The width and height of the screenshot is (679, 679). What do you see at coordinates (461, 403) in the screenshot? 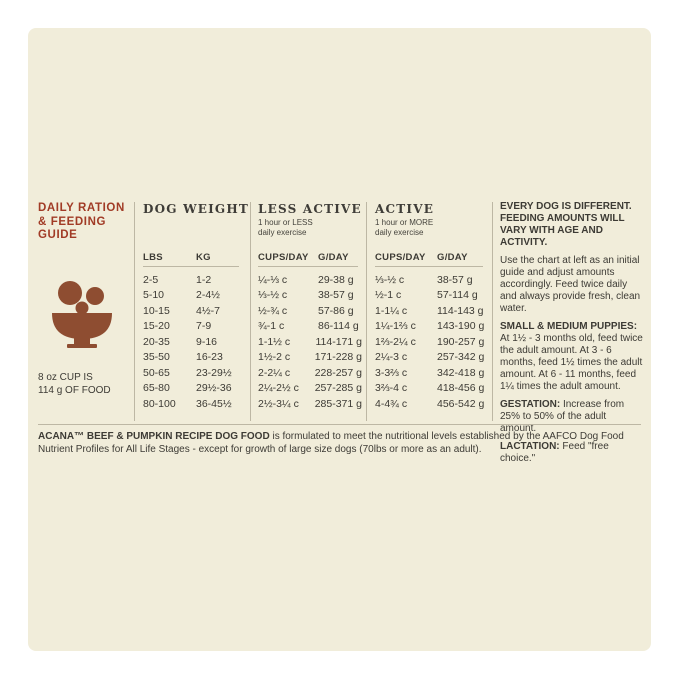
I see `grams-value: 456-542 g` at bounding box center [461, 403].